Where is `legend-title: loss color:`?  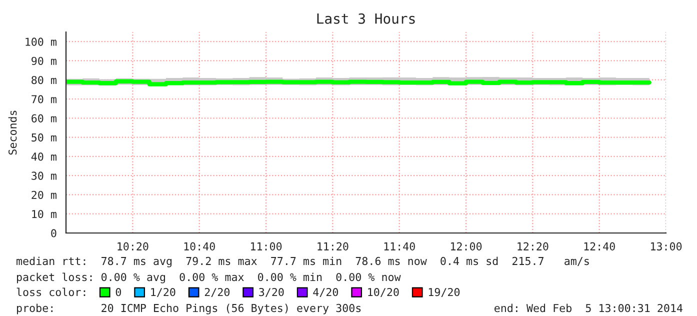 legend-title: loss color: is located at coordinates (51, 292).